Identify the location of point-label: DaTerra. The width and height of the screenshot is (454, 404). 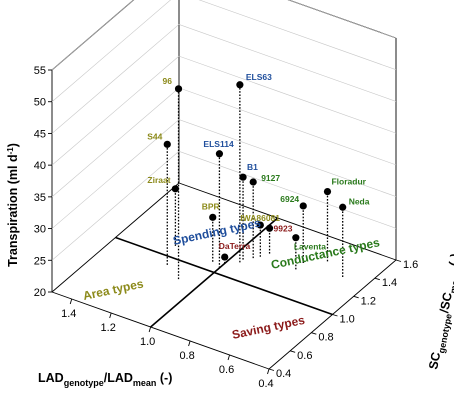
(235, 246).